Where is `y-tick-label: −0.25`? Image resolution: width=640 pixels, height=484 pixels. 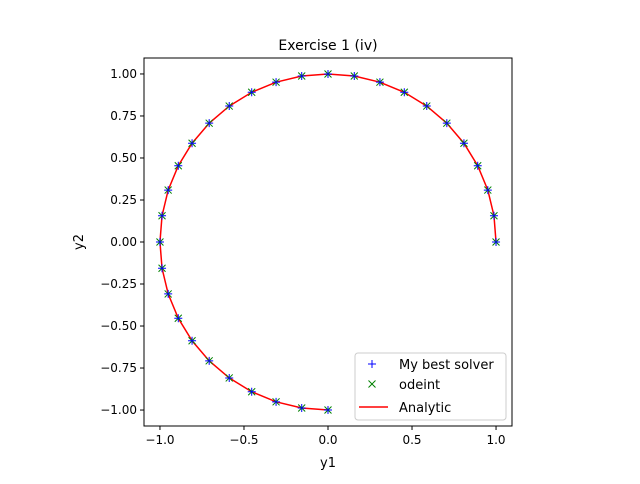 y-tick-label: −0.25 is located at coordinates (118, 284).